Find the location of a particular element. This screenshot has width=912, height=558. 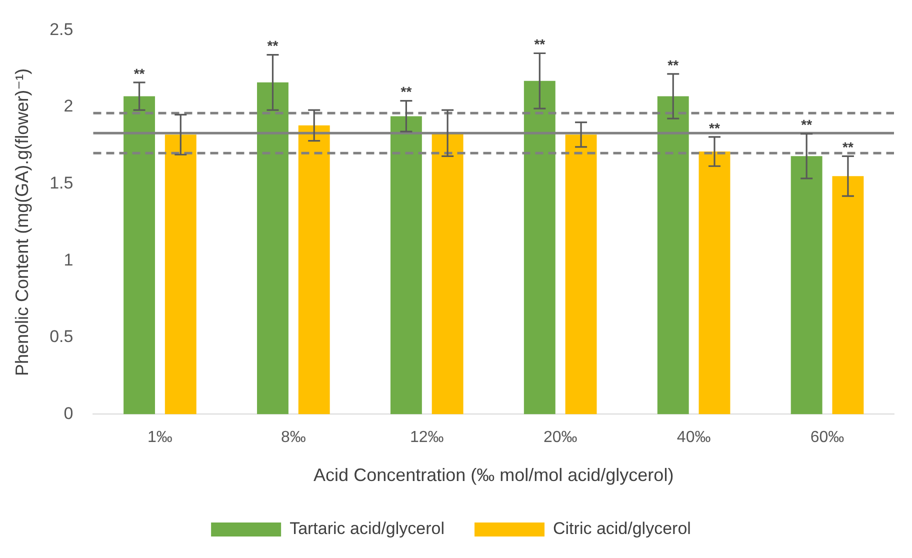

x-axis-title: Acid Concentration (‰ mol/mol acid/glycerol) is located at coordinates (494, 475).